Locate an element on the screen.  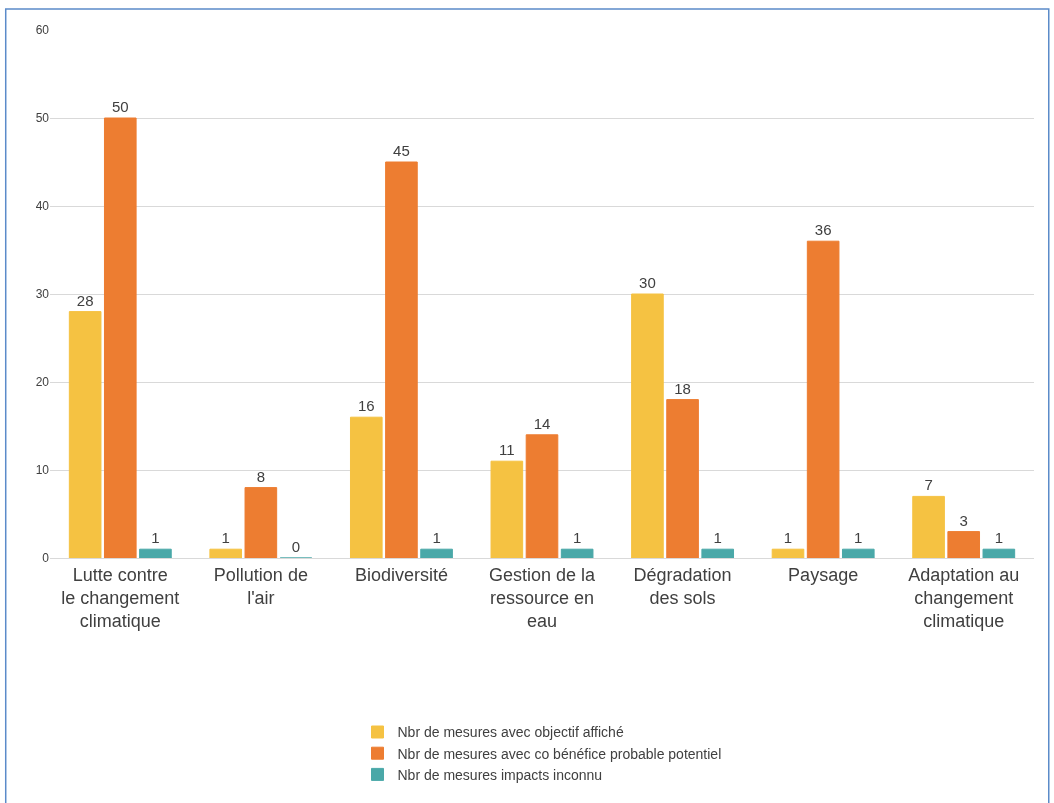
x-tick-label: Dégradation des sols is located at coordinates (682, 586).